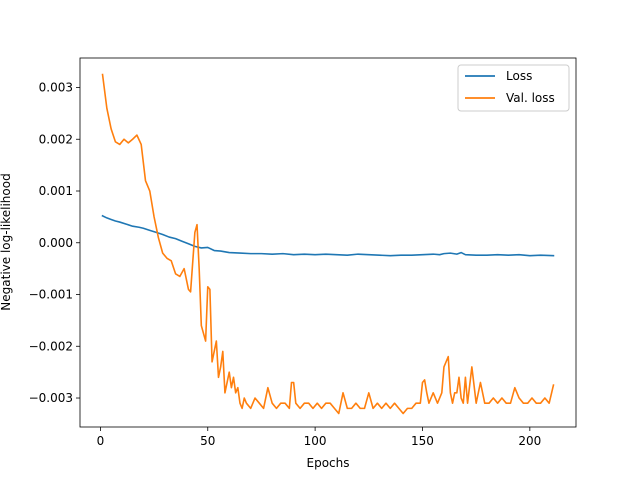 This screenshot has height=480, width=640. I want to click on y-tick-label: 0.000, so click(56, 243).